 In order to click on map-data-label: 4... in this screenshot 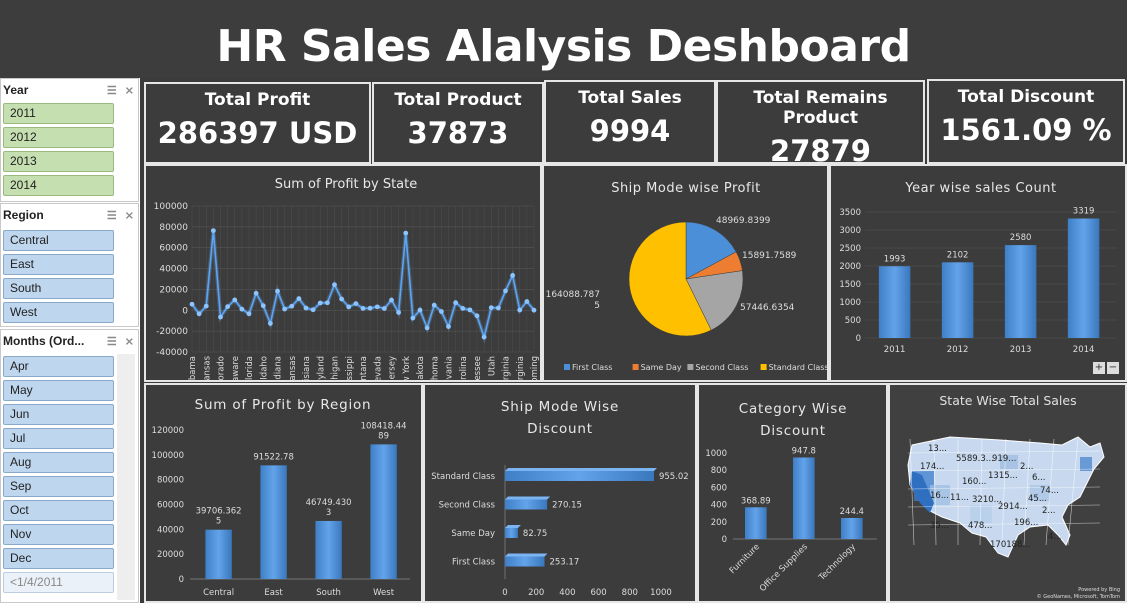, I will do `click(1055, 537)`.